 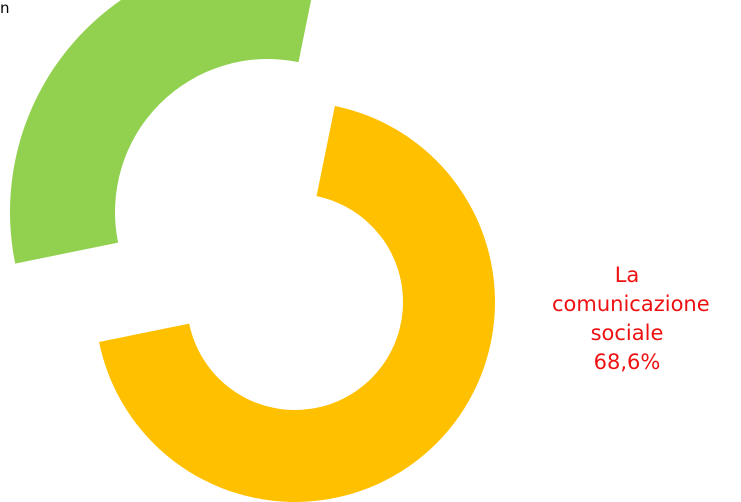 I want to click on slice-label-line: sociale, so click(x=627, y=333).